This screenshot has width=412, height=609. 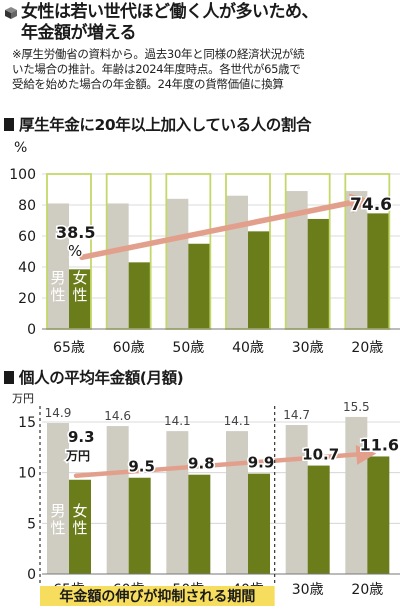 What do you see at coordinates (27, 423) in the screenshot?
I see `y-tick-label: 15` at bounding box center [27, 423].